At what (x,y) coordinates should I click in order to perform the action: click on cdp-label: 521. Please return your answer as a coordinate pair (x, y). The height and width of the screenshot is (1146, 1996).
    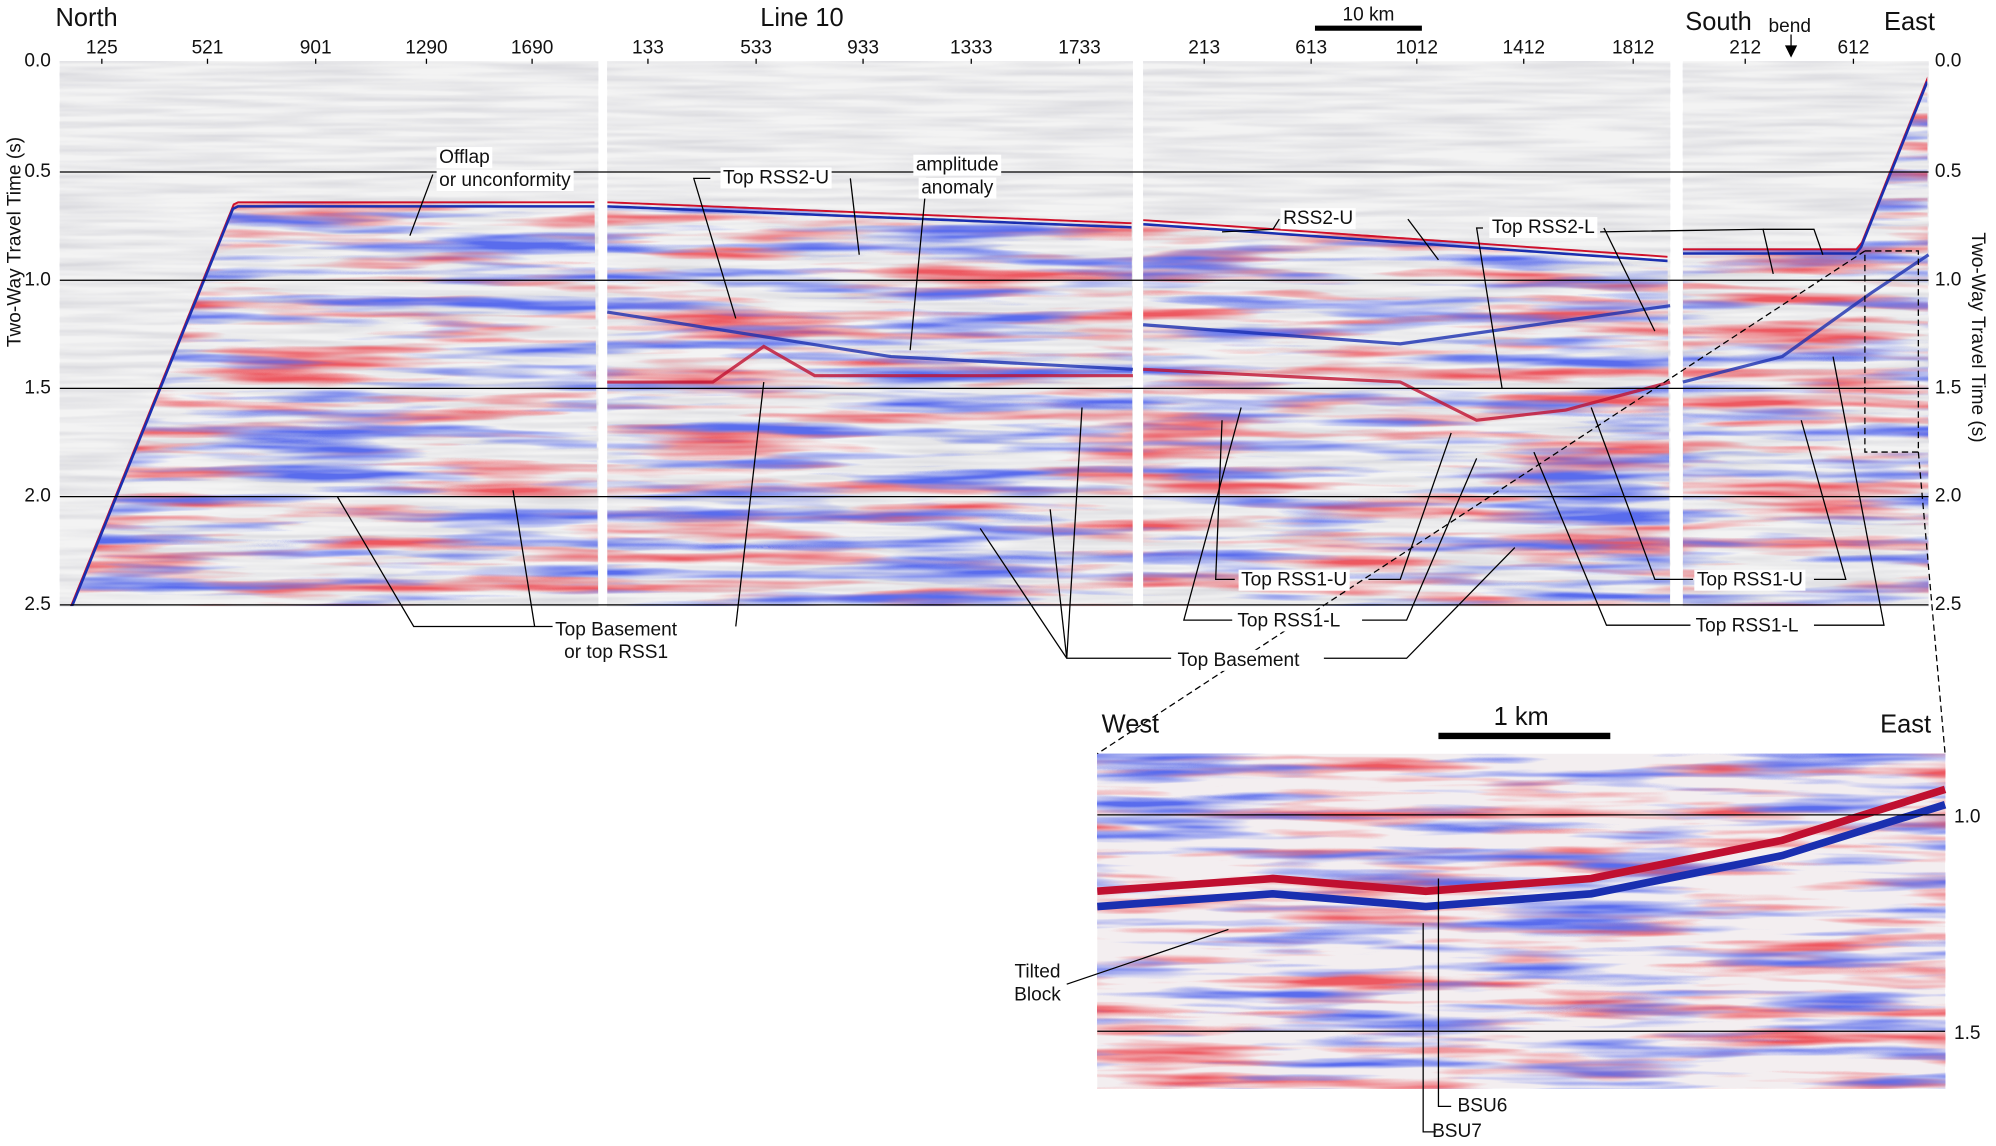
    Looking at the image, I should click on (208, 48).